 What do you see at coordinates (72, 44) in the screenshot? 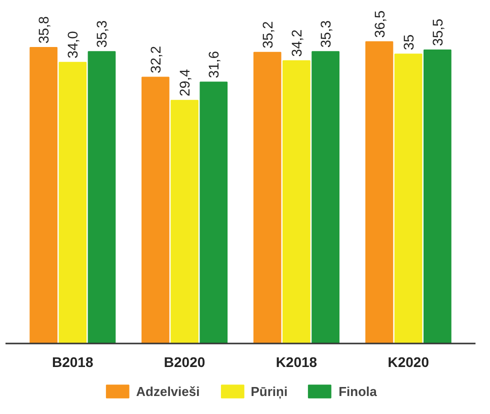
I see `data-label: 34,0` at bounding box center [72, 44].